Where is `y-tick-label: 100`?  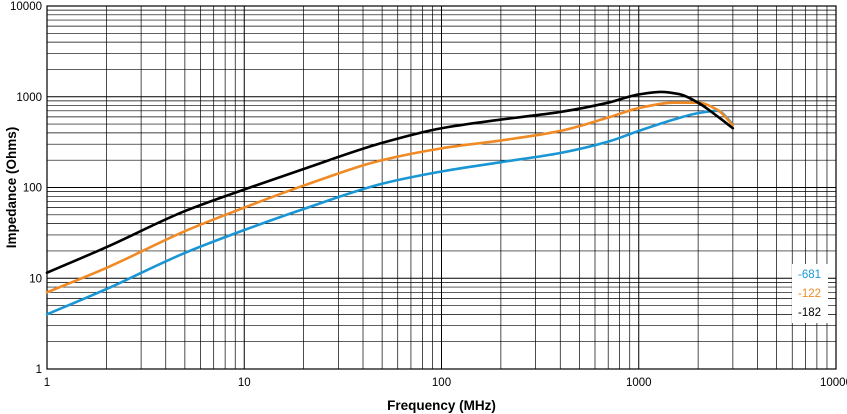
y-tick-label: 100 is located at coordinates (32, 189).